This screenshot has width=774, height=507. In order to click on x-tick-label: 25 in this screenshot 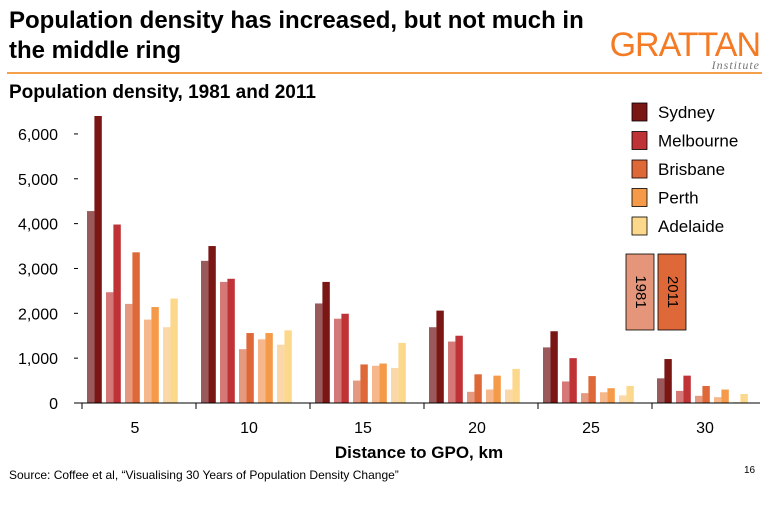, I will do `click(591, 428)`.